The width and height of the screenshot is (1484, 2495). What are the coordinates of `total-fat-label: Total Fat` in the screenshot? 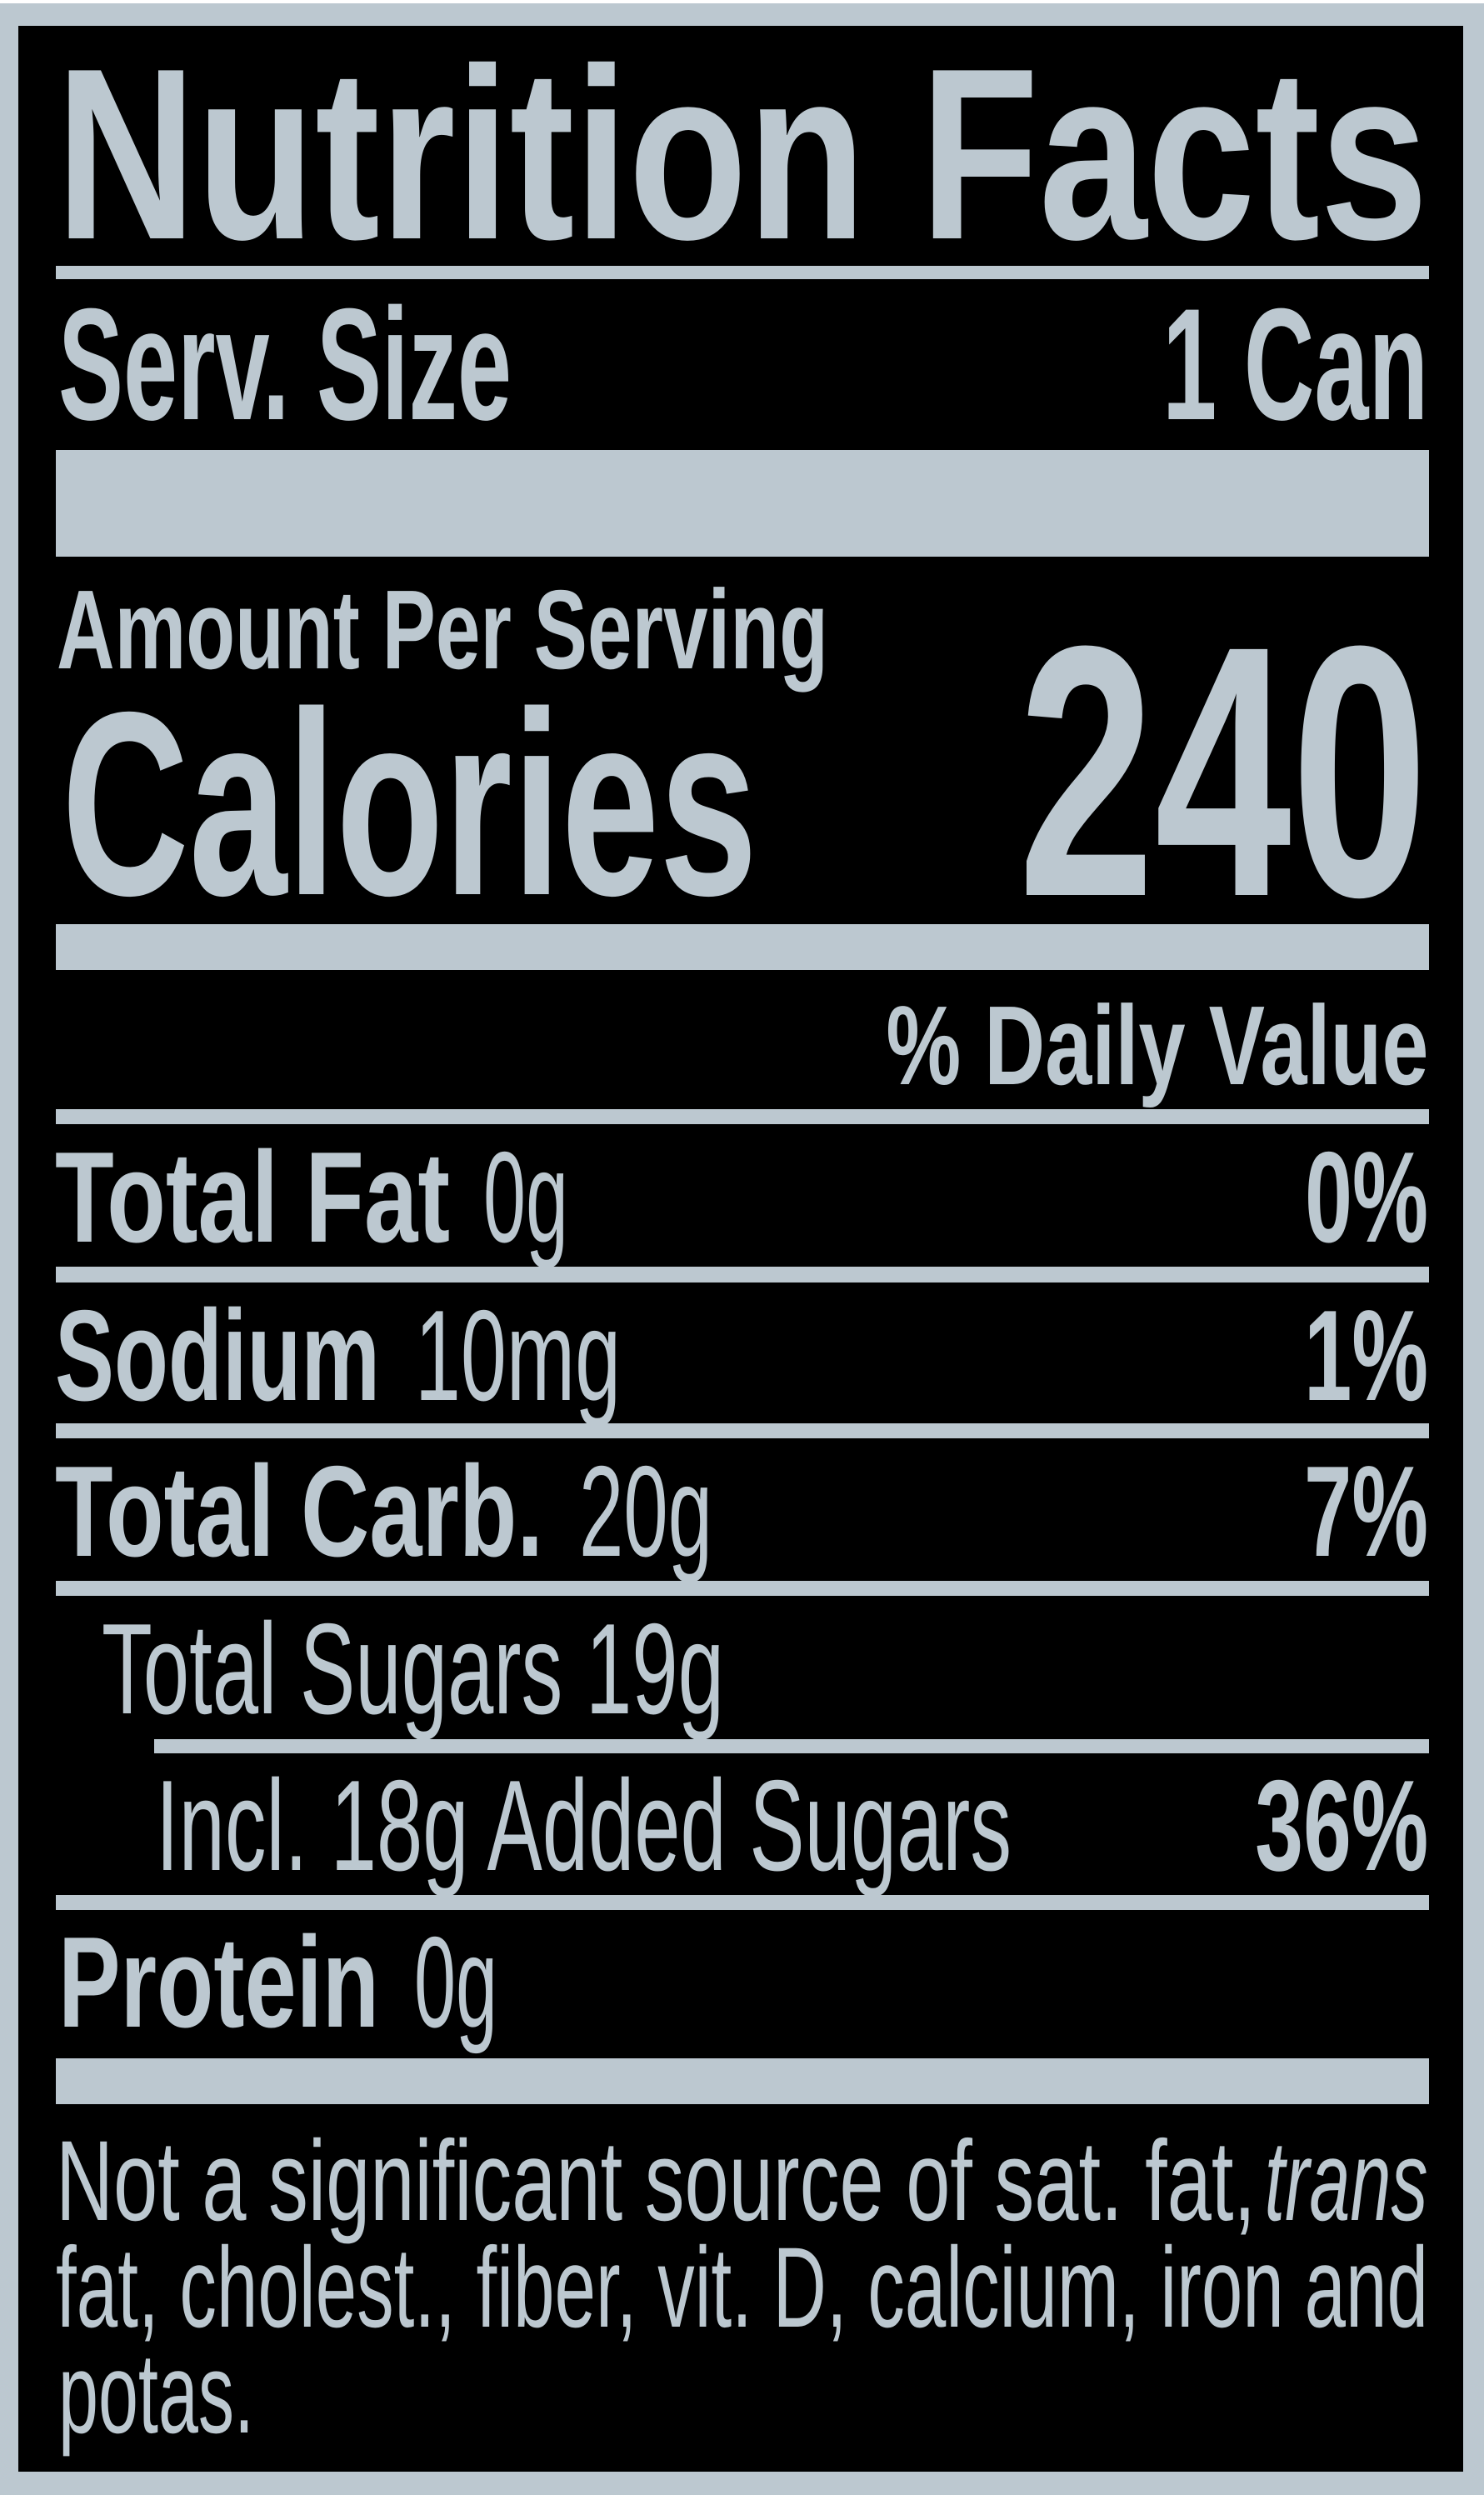 It's located at (252, 1196).